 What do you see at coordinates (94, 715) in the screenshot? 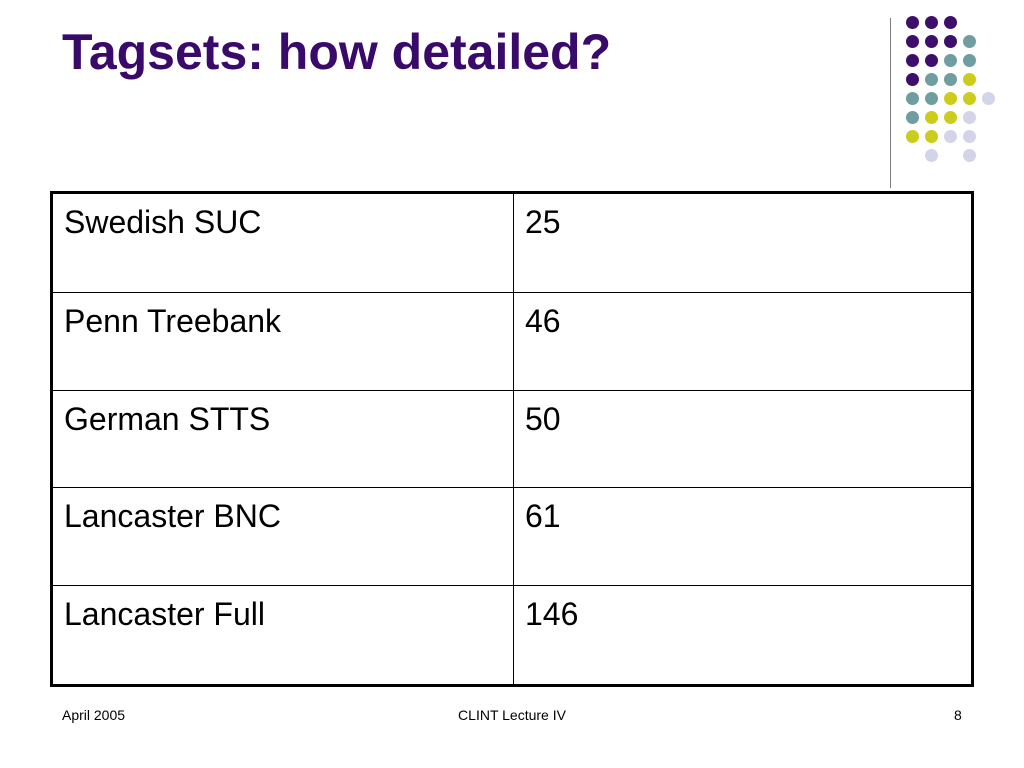
I see `footer-date: April 2005` at bounding box center [94, 715].